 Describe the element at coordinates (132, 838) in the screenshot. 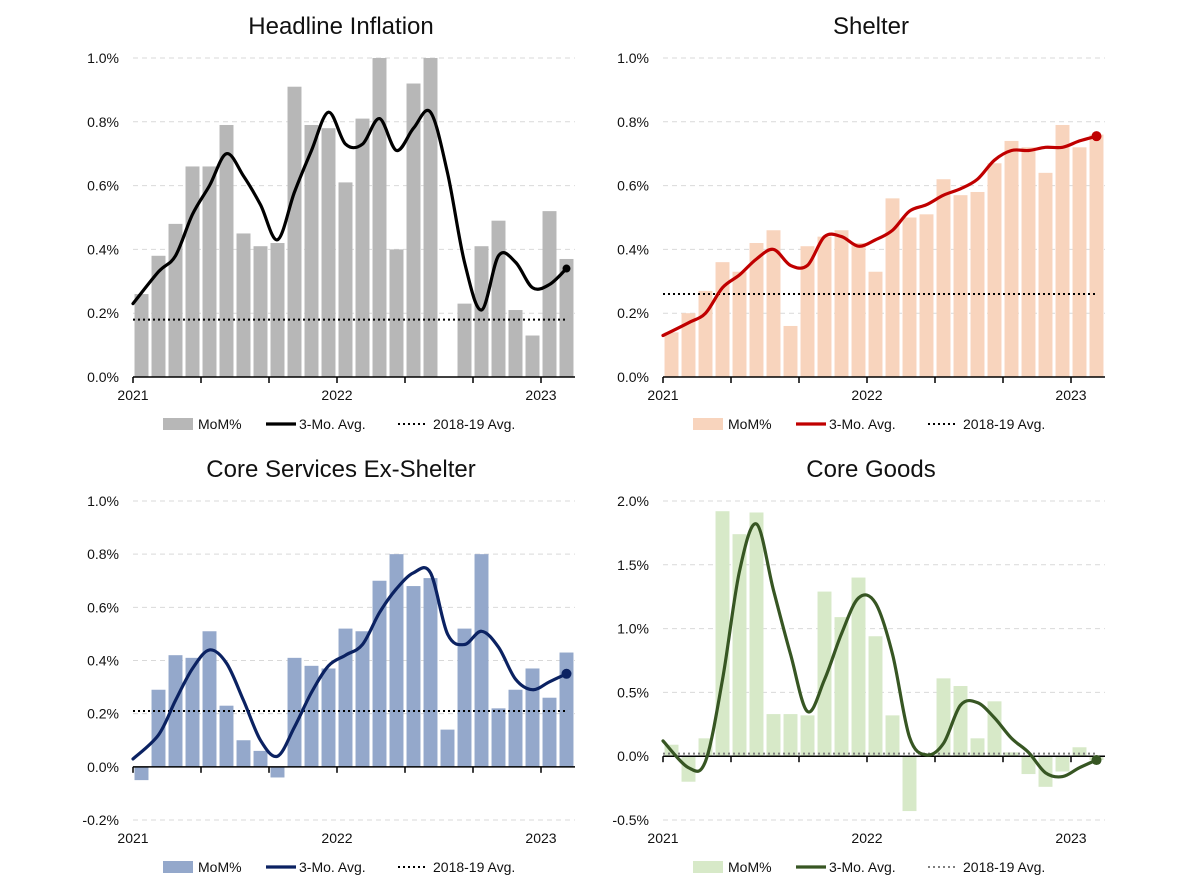

I see `x-tick-label: 2021` at that location.